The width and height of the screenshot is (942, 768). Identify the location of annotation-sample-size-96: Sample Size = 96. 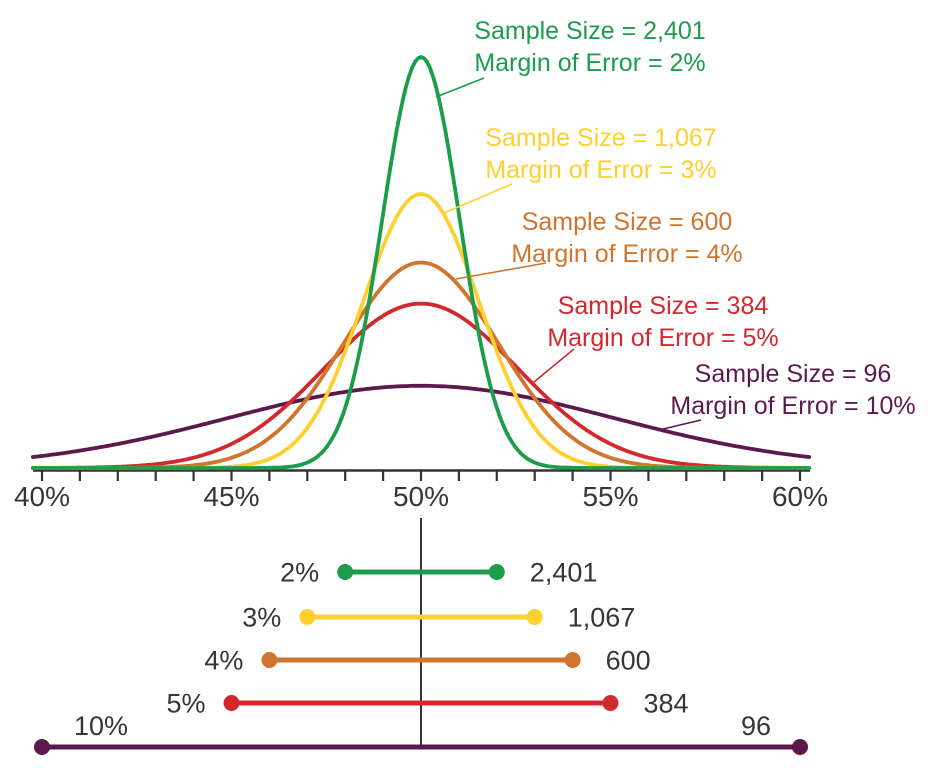
(793, 374).